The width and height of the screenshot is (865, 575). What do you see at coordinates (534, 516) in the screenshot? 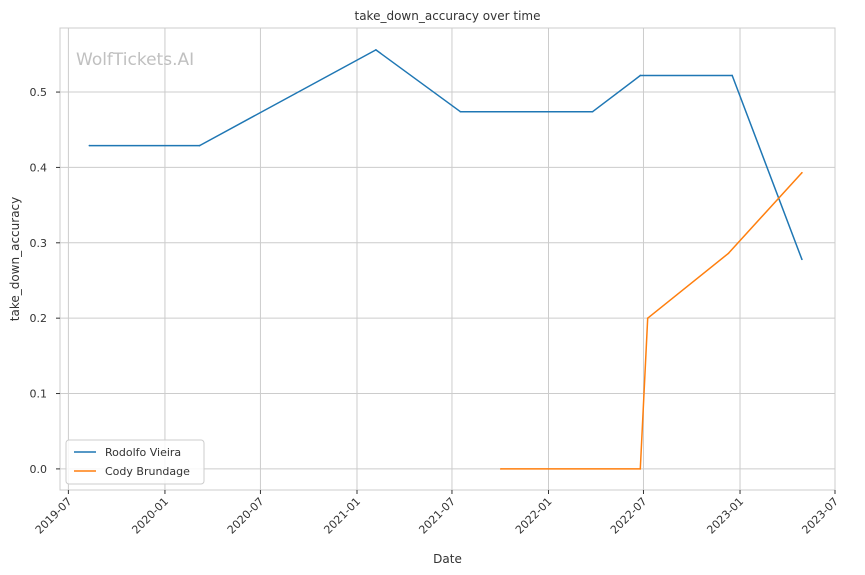
I see `x-tick-label: 2022-01` at bounding box center [534, 516].